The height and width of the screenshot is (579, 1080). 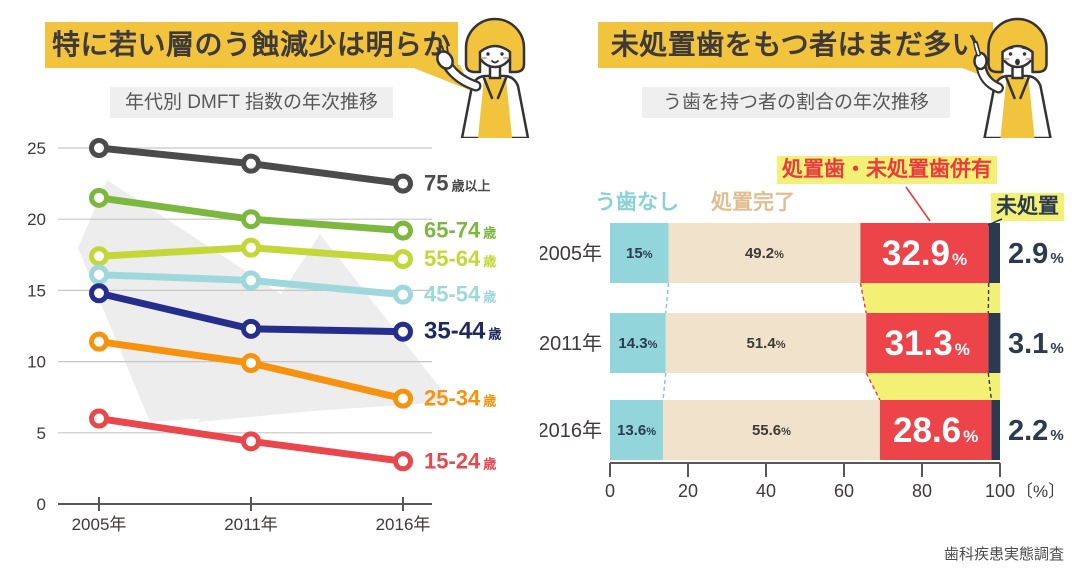 I want to click on smile-mouth, so click(x=495, y=62).